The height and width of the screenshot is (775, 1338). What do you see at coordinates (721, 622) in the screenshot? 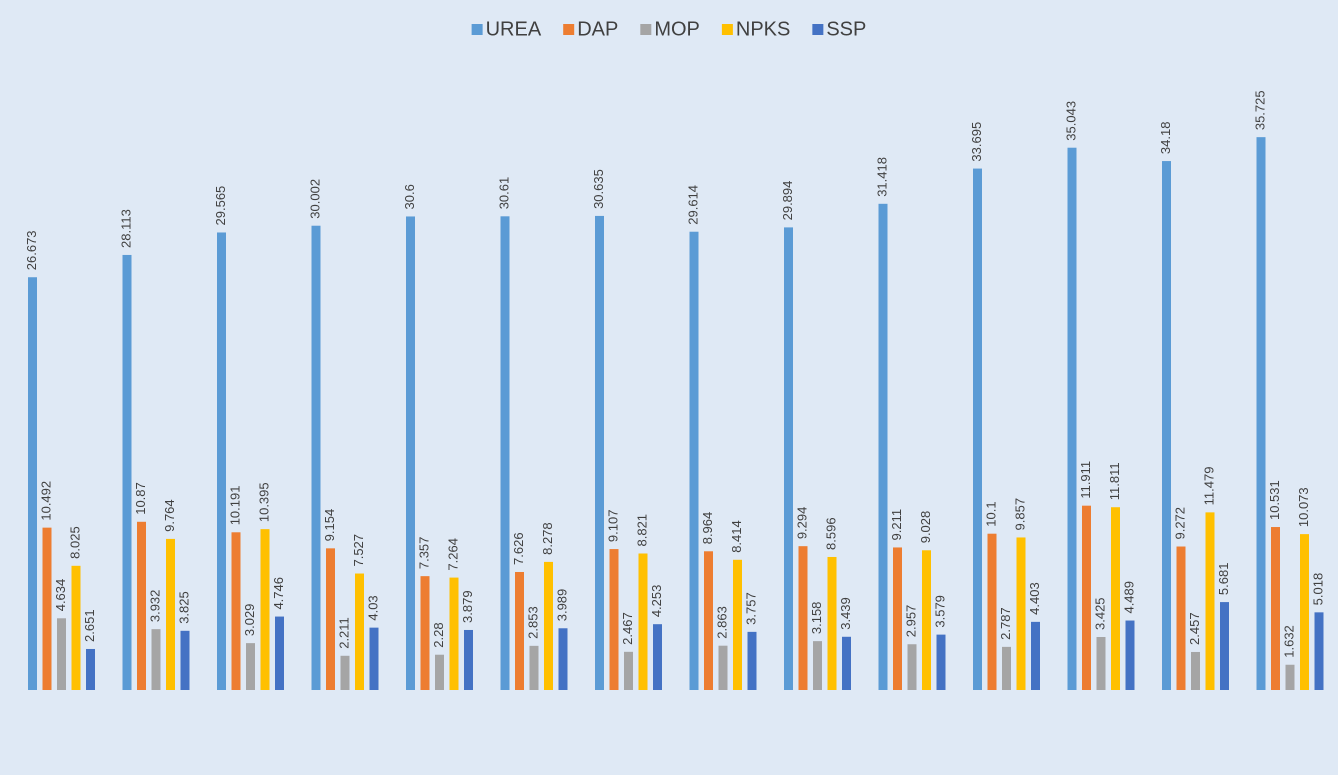
I see `data-label: 2.863` at bounding box center [721, 622].